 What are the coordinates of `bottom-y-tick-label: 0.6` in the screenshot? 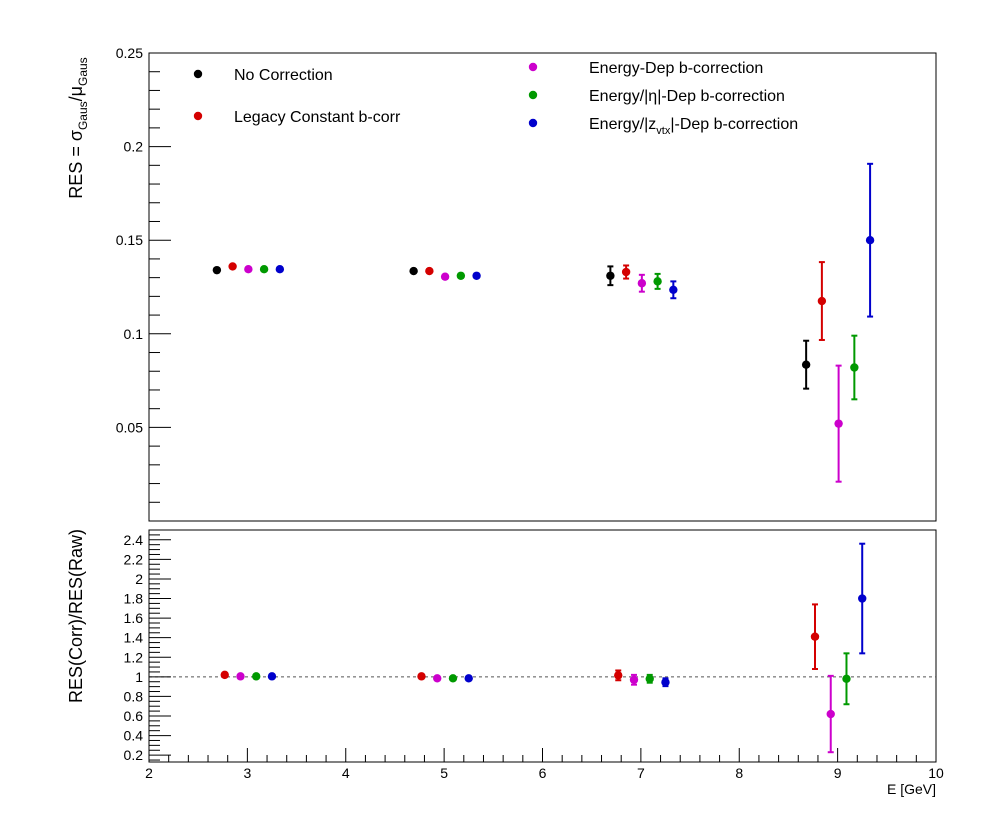 It's located at (134, 716).